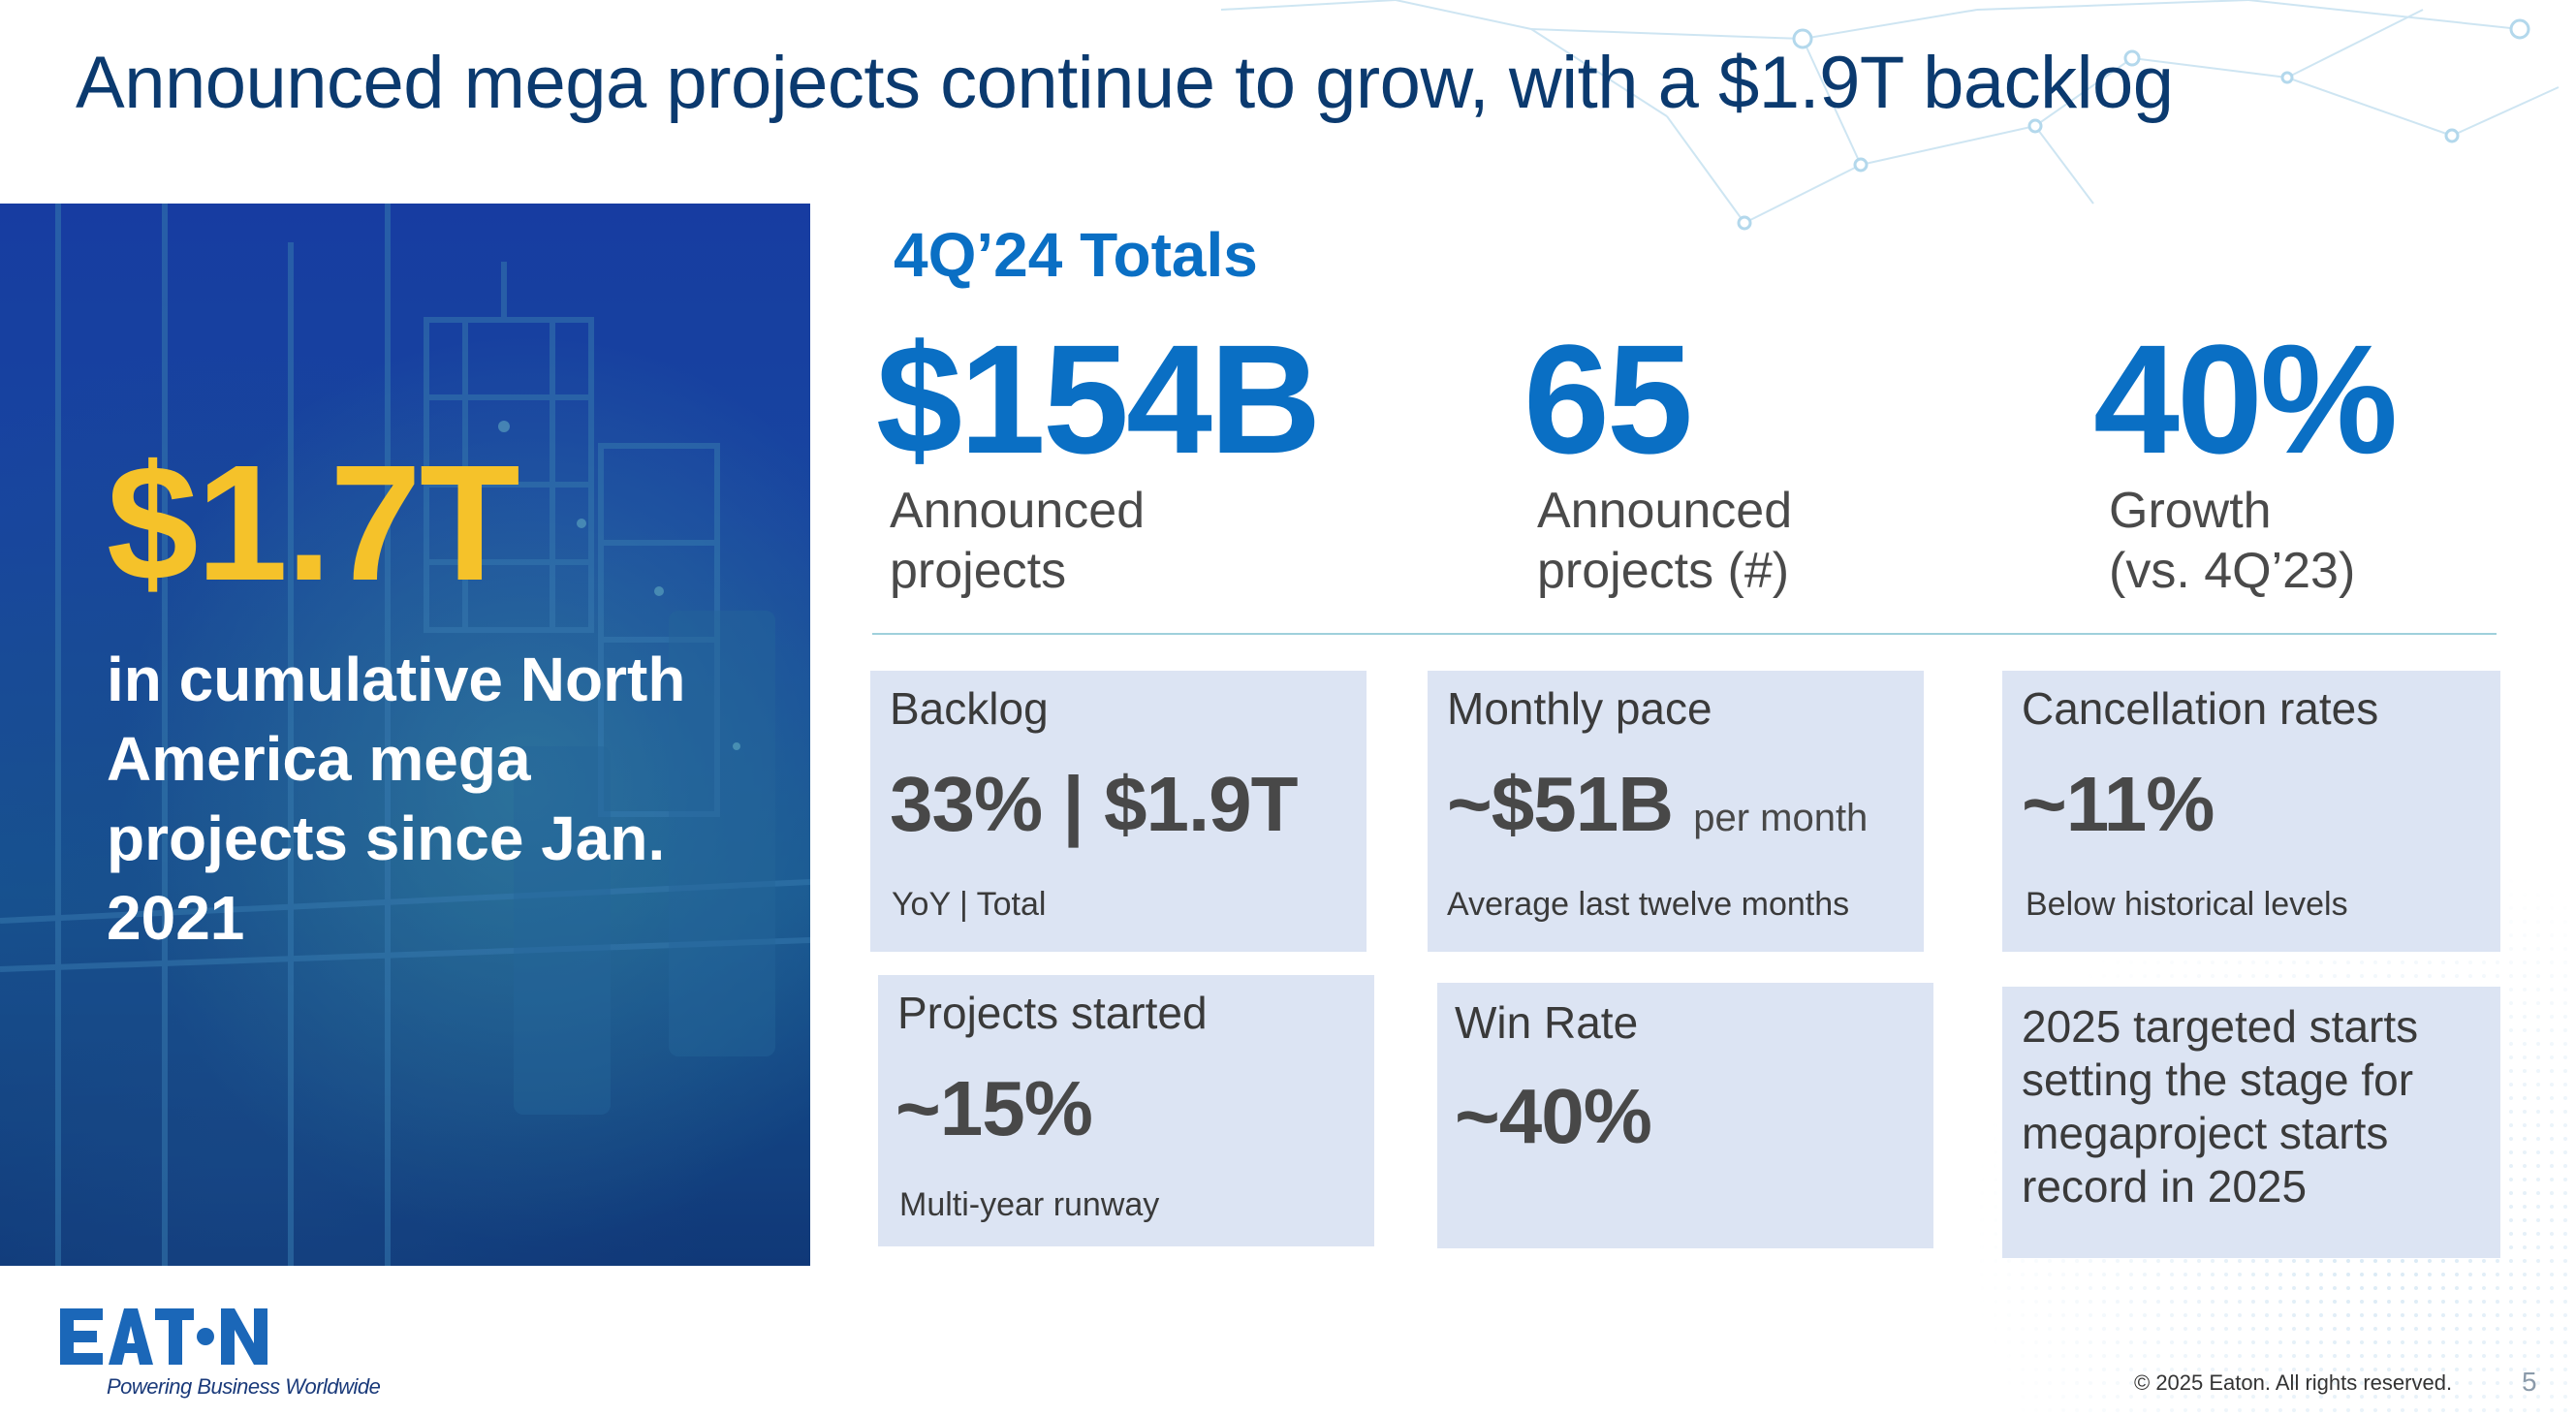 Image resolution: width=2576 pixels, height=1417 pixels. What do you see at coordinates (1781, 818) in the screenshot?
I see `card-value-suffix: per month` at bounding box center [1781, 818].